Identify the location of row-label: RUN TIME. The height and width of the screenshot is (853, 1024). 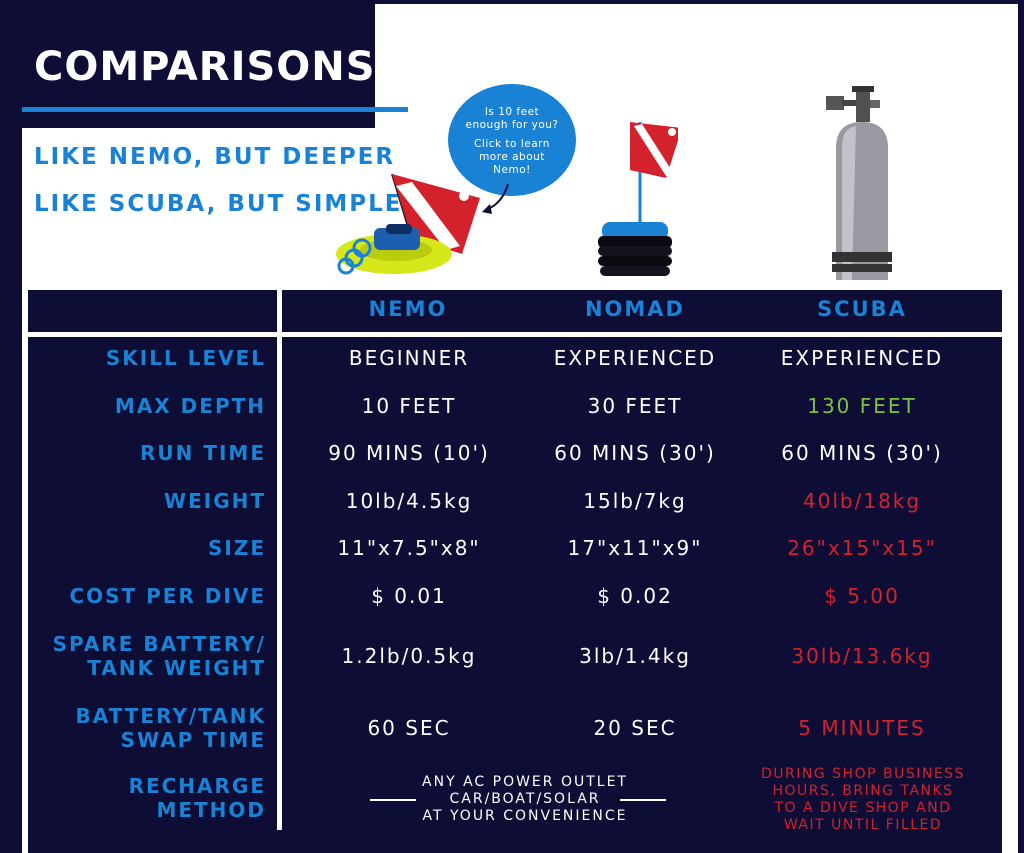
(203, 453).